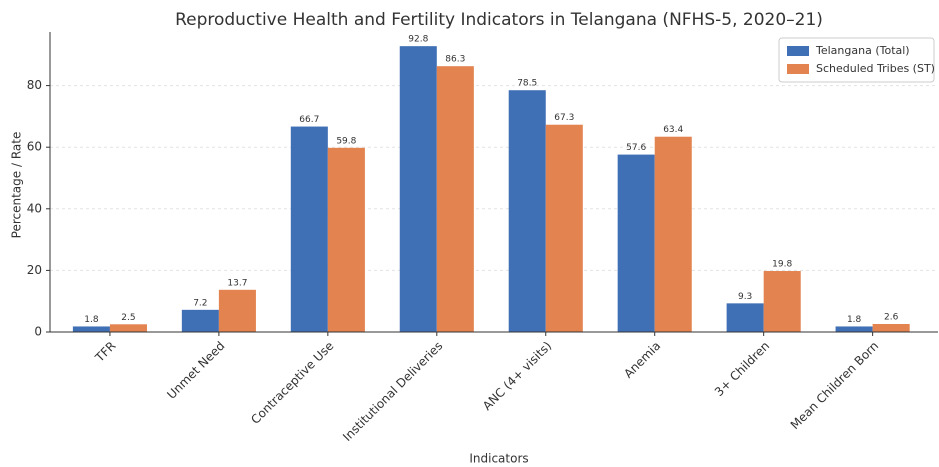  What do you see at coordinates (782, 265) in the screenshot?
I see `value-label: 19.8` at bounding box center [782, 265].